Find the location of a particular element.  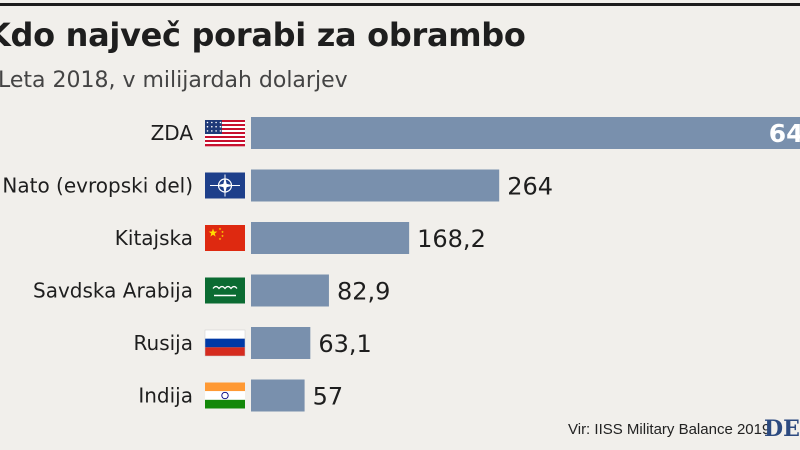

chart-subtitle: Leta 2018, v milijardah dolarjev is located at coordinates (174, 80).